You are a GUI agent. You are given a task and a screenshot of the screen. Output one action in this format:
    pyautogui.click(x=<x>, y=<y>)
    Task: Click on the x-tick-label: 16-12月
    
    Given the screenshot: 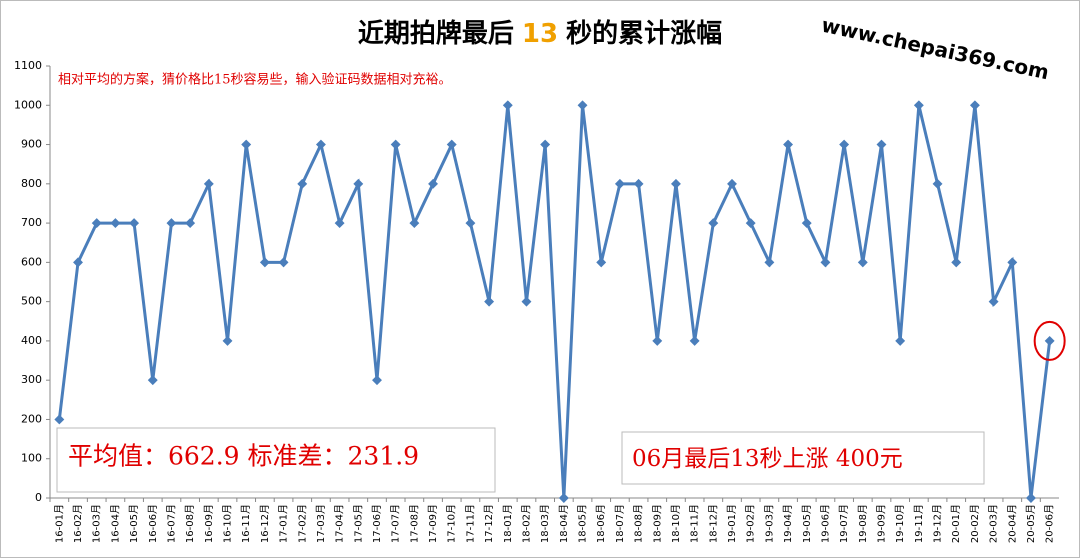 What is the action you would take?
    pyautogui.click(x=265, y=523)
    